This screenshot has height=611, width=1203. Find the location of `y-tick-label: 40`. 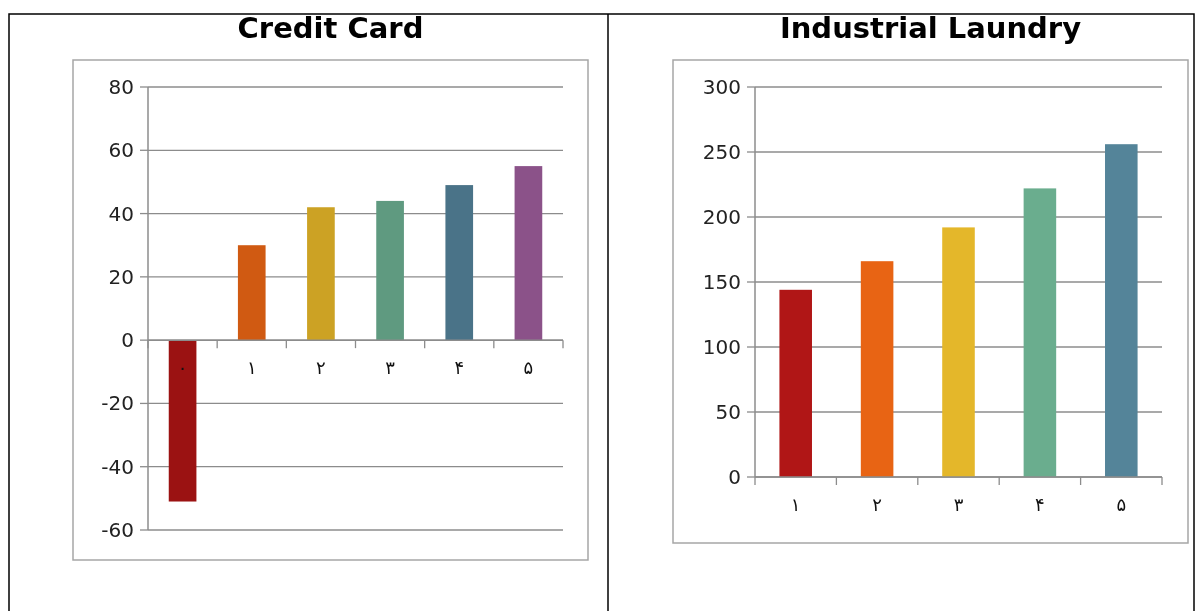

y-tick-label: 40 is located at coordinates (121, 213).